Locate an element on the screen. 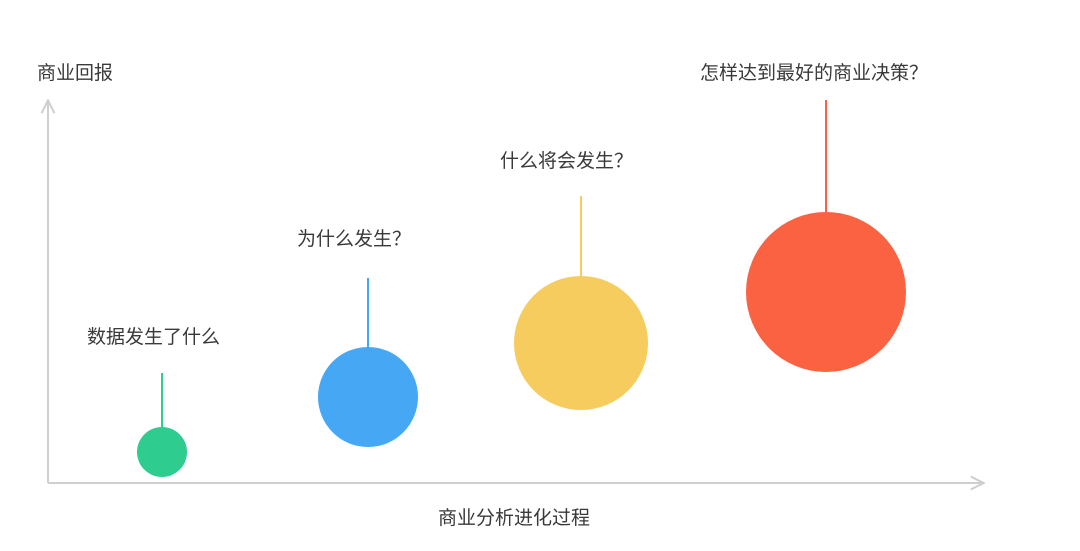 The image size is (1080, 551). stage-label-3: 什么将会发生？ is located at coordinates (567, 161).